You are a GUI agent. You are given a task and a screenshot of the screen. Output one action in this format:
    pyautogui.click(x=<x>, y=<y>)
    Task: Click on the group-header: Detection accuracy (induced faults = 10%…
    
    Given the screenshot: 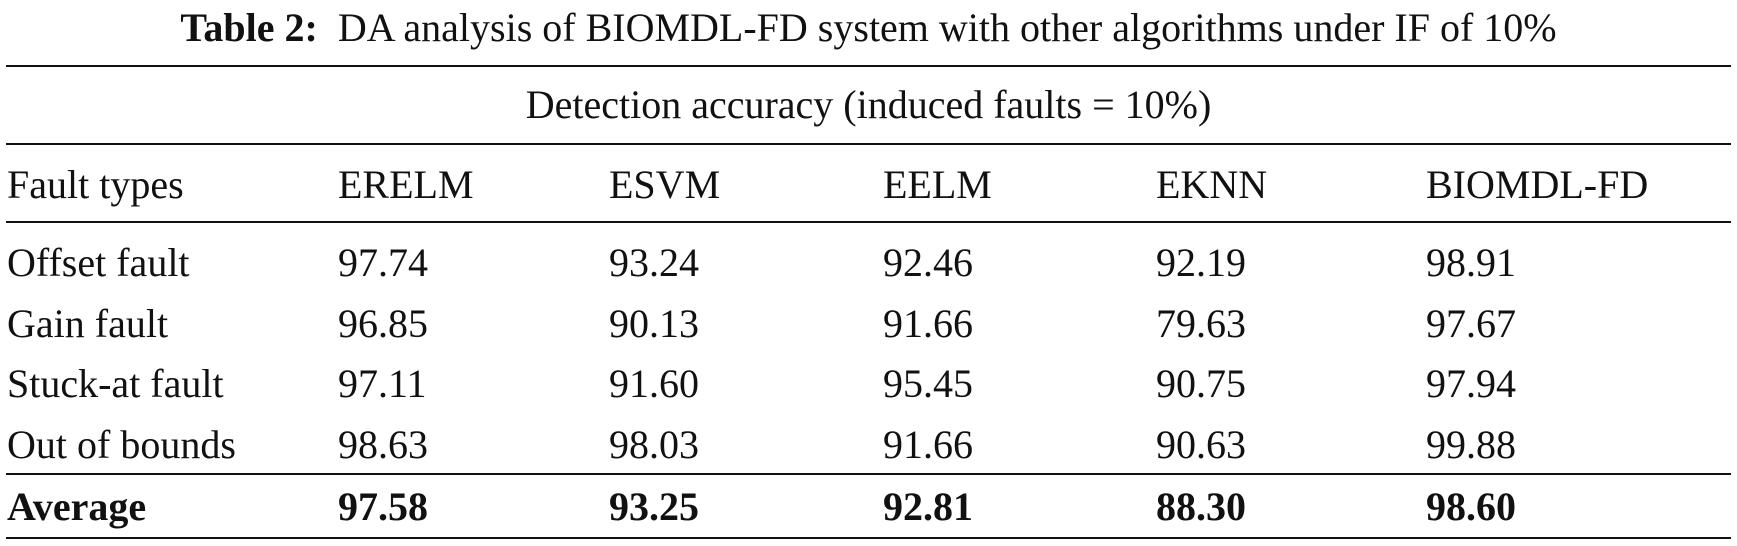 What is the action you would take?
    pyautogui.click(x=868, y=104)
    